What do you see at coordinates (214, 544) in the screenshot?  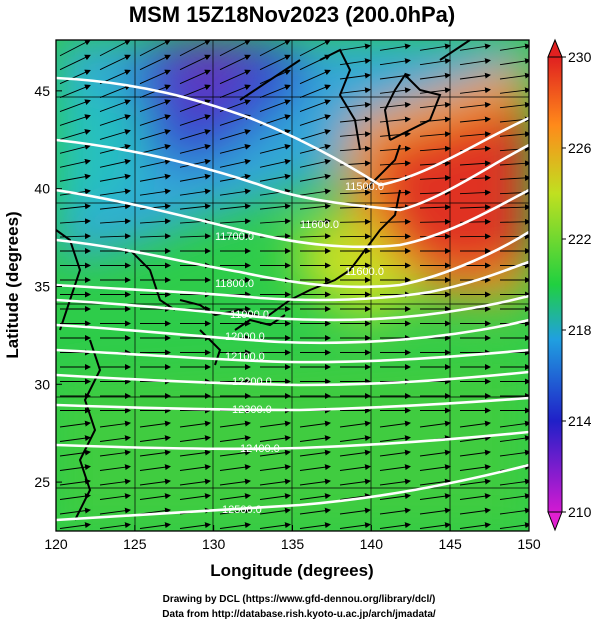 I see `x-tick-label: 130` at bounding box center [214, 544].